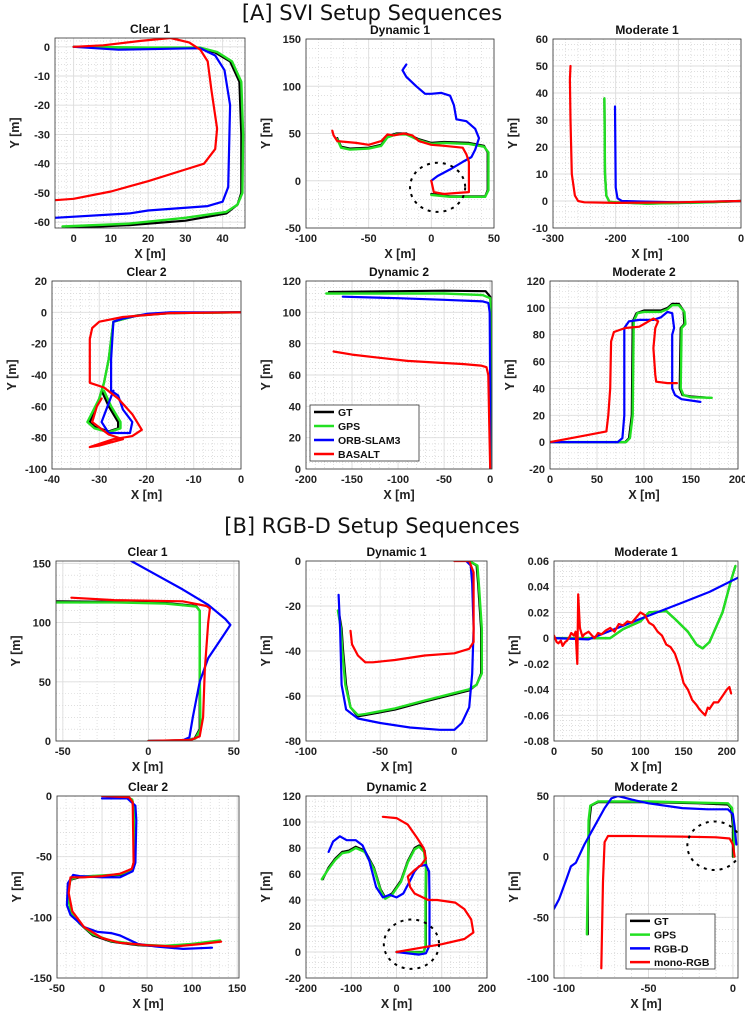  Describe the element at coordinates (372, 13) in the screenshot. I see `section-title-a: [A] SVI Setup Sequences` at that location.